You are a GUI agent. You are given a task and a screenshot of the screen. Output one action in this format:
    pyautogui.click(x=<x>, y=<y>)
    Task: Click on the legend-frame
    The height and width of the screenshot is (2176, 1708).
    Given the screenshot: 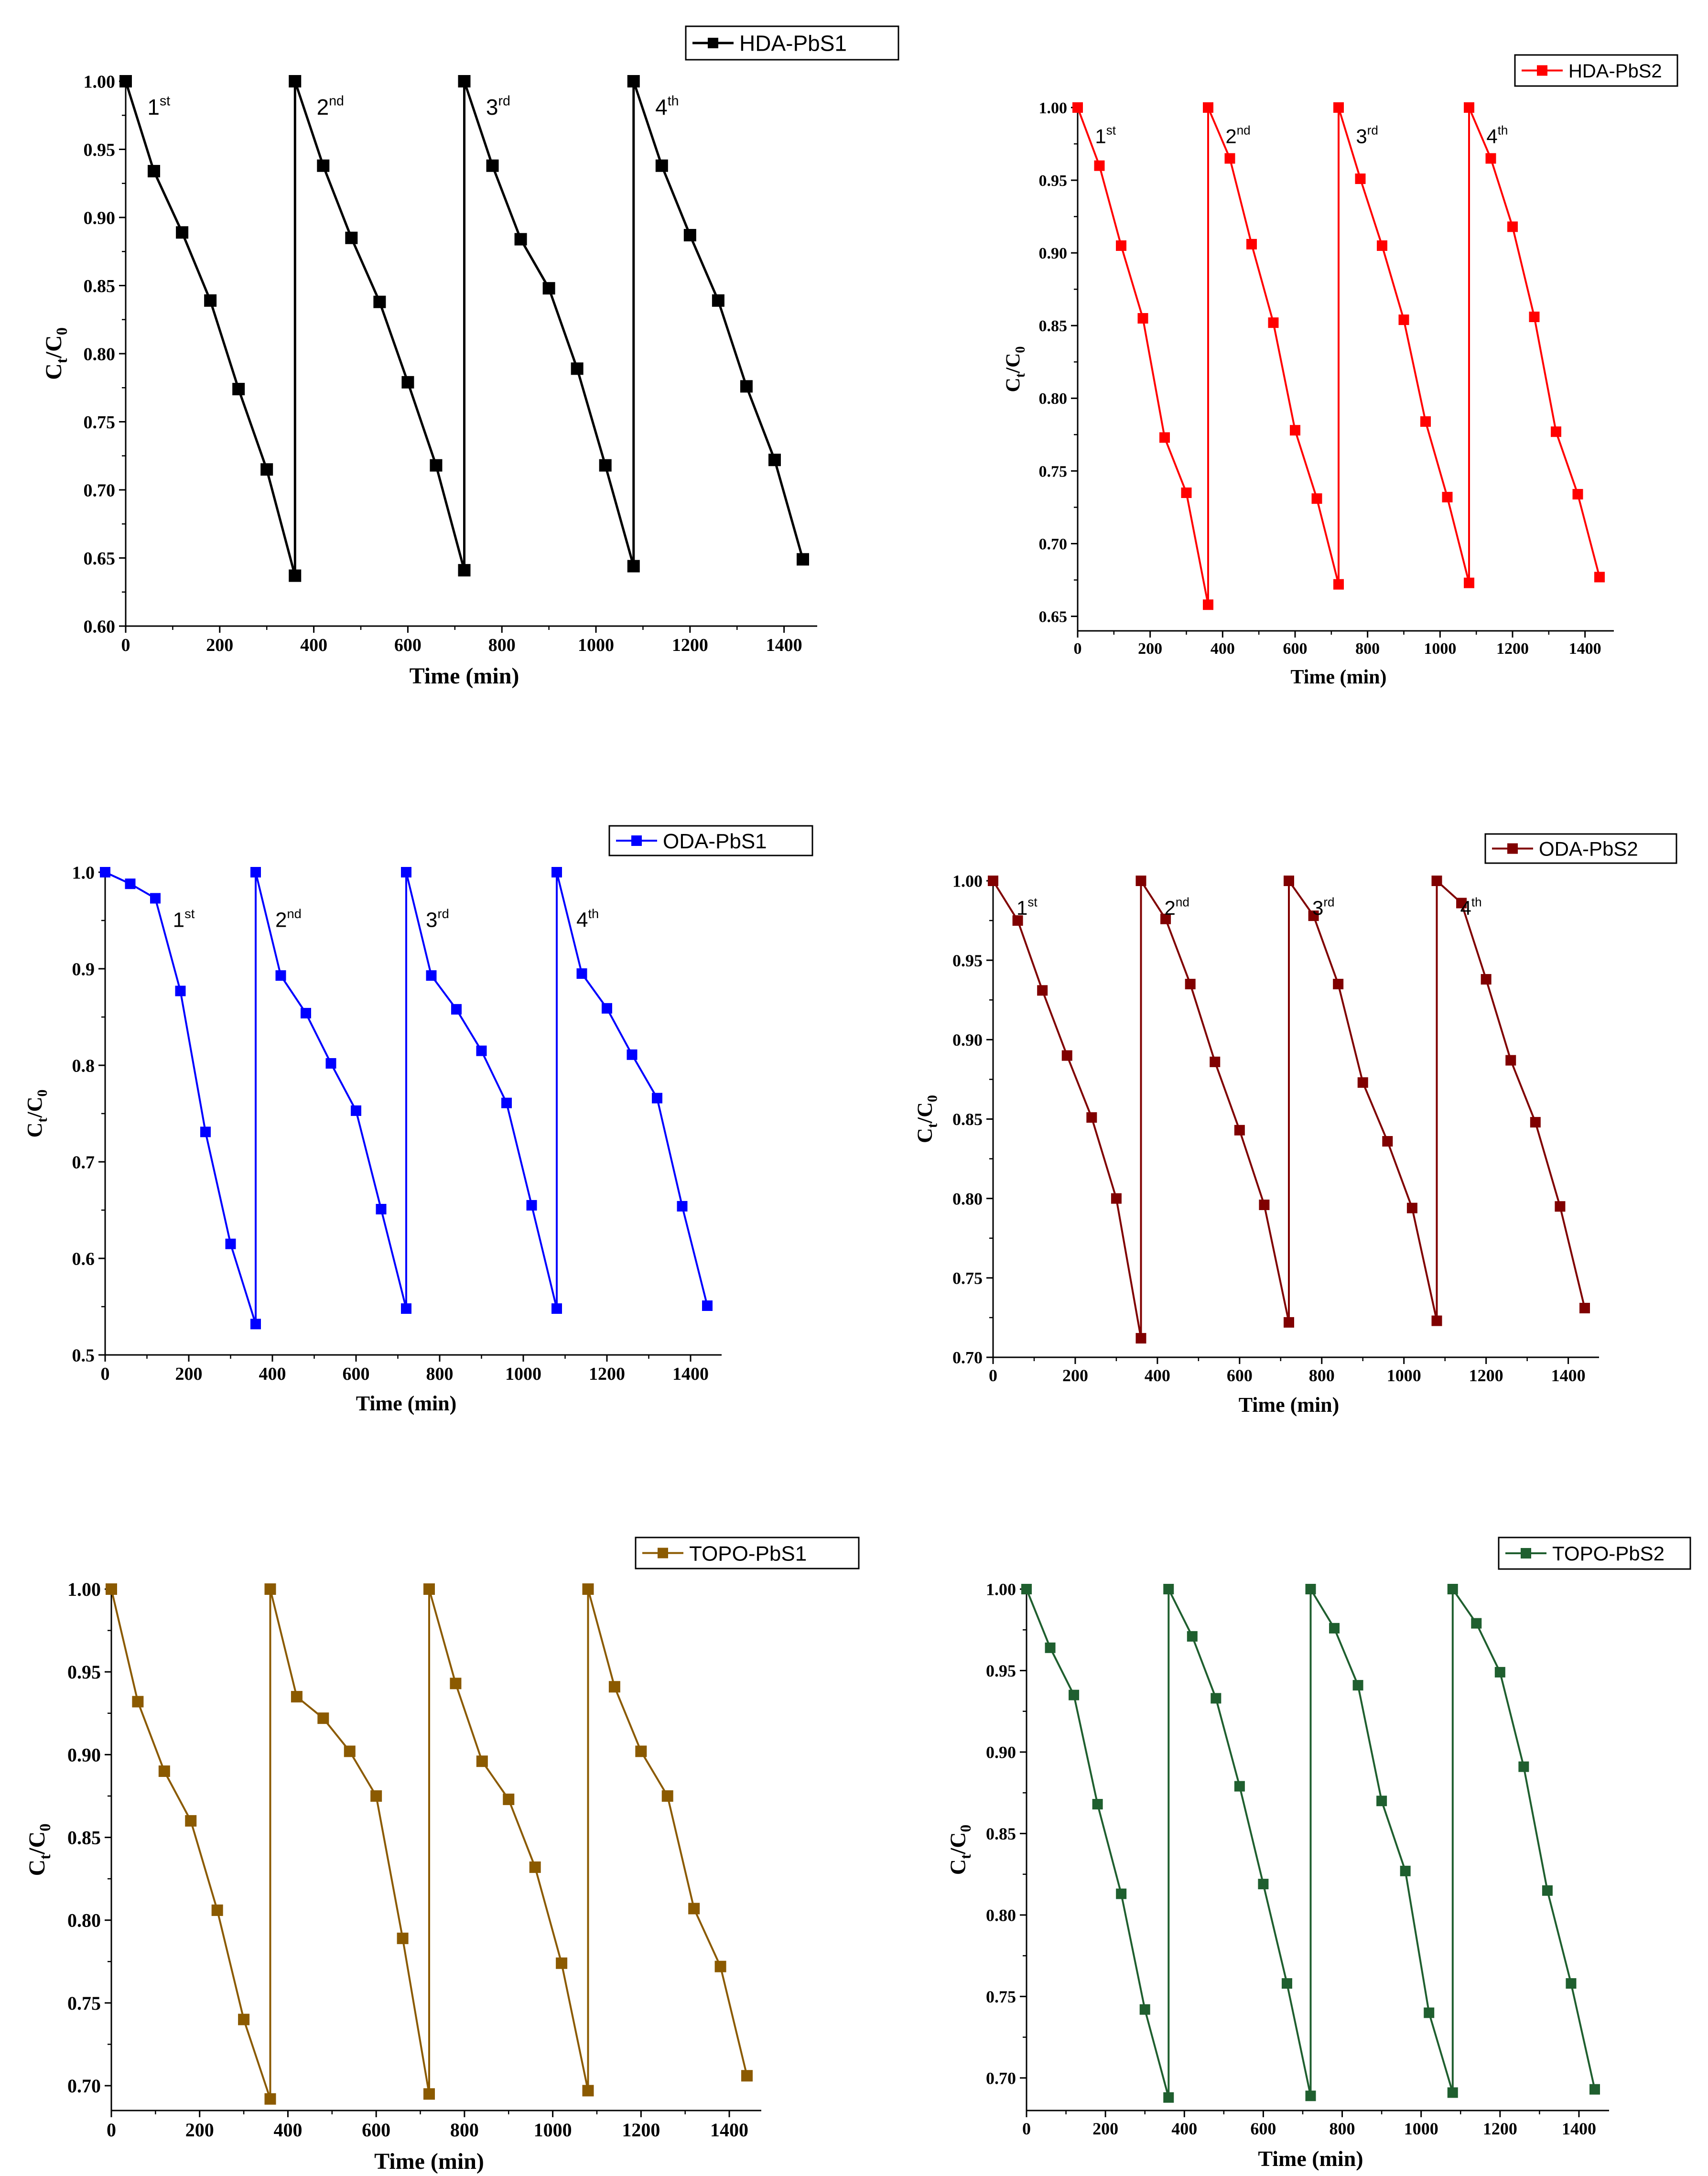 What is the action you would take?
    pyautogui.click(x=1580, y=848)
    